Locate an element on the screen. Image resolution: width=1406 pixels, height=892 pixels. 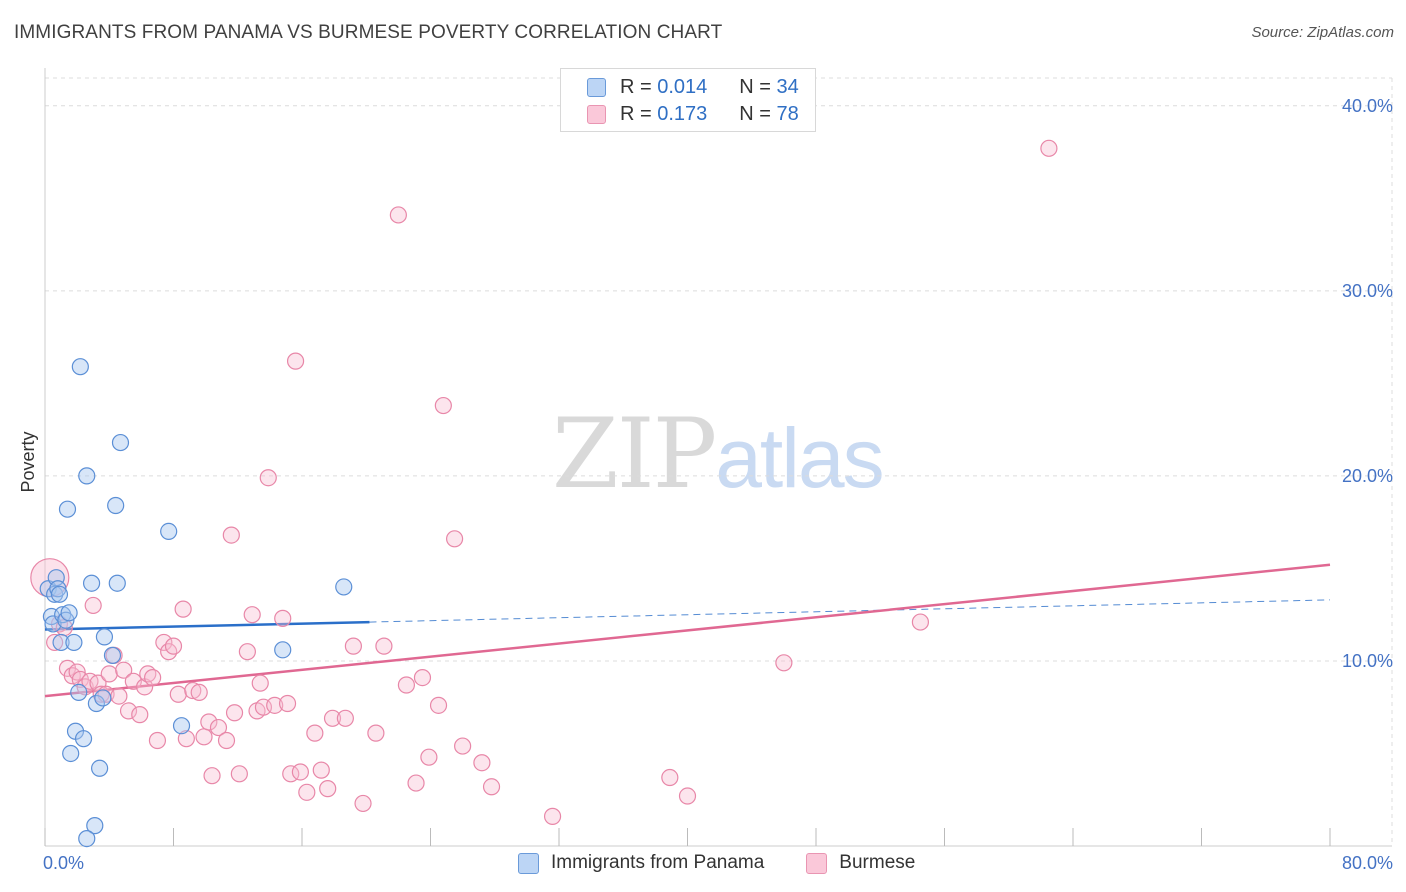
legend-row-panama: R = 0.014 N = 34 is located at coordinates (693, 87).